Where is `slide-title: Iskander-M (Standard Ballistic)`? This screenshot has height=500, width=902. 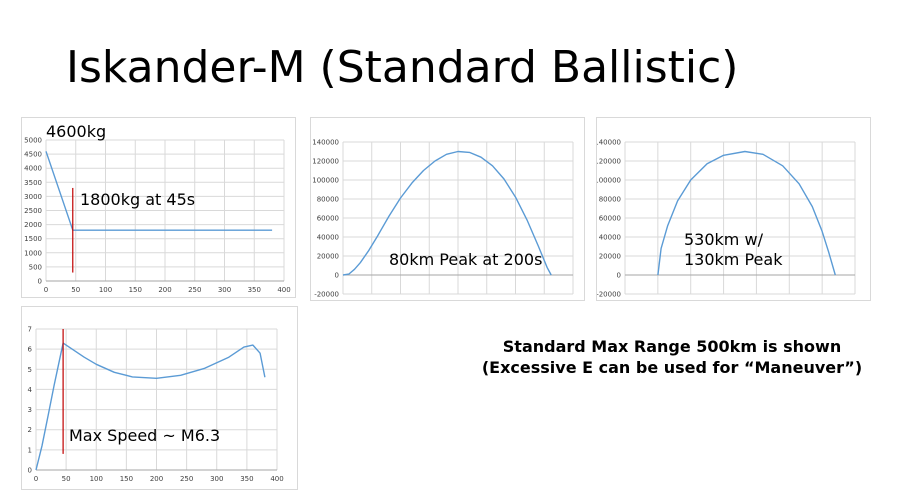
slide-title: Iskander-M (Standard Ballistic) is located at coordinates (402, 67).